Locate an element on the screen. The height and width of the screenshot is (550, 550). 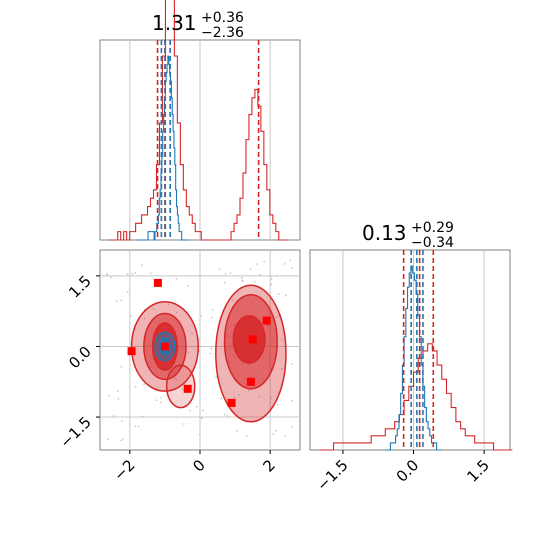
histogram-param2-blue-series is located at coordinates (413, 358).